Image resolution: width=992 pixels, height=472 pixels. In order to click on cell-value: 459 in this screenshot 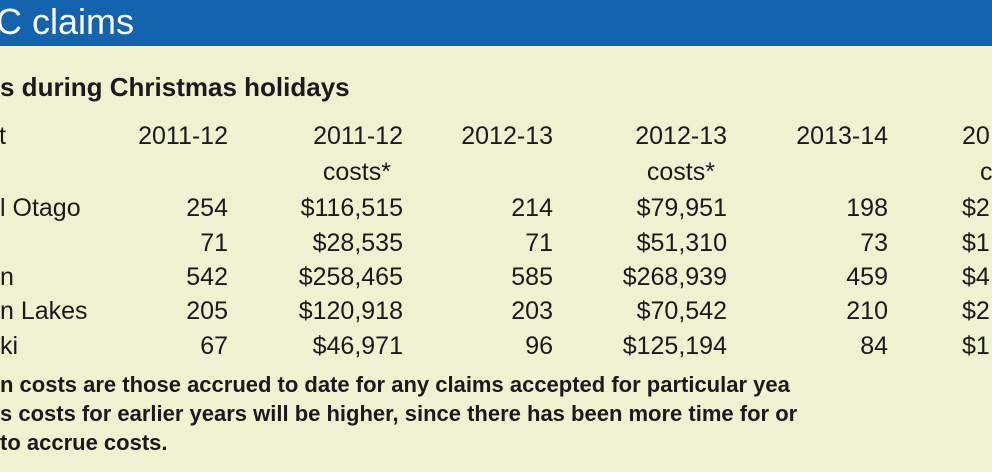, I will do `click(867, 277)`.